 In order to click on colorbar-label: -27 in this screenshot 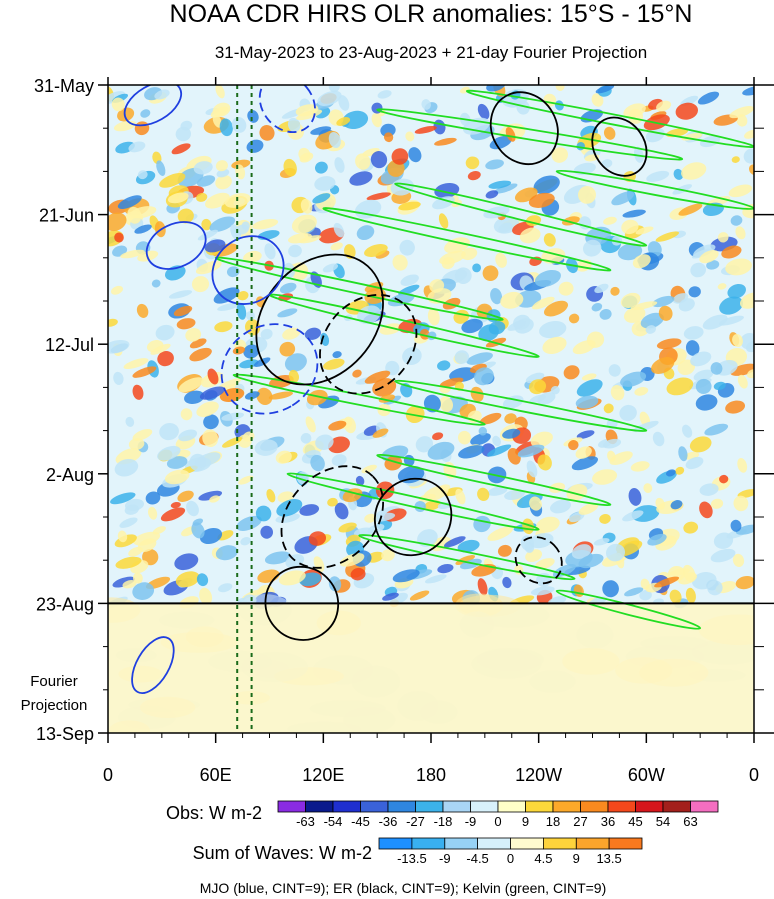, I will do `click(415, 821)`.